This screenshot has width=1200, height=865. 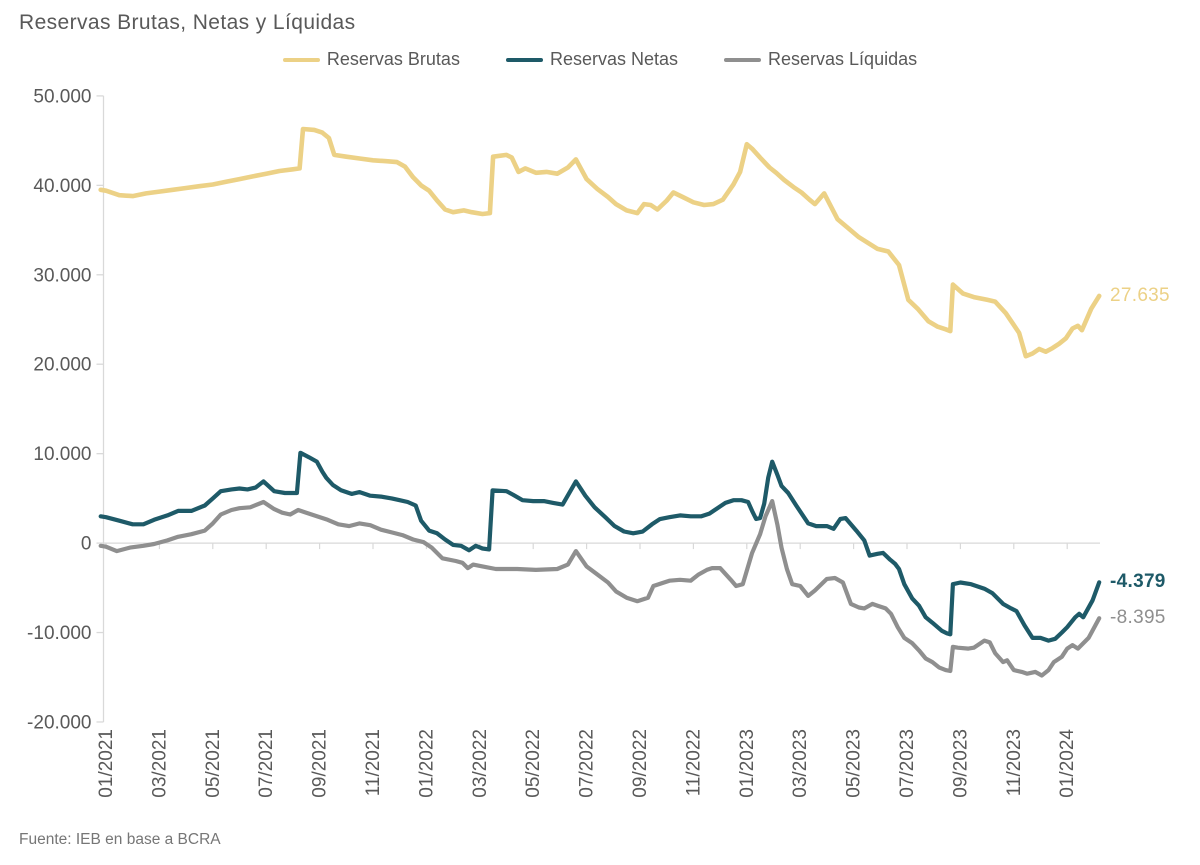 I want to click on legend-label: Reservas Líquidas, so click(x=843, y=59).